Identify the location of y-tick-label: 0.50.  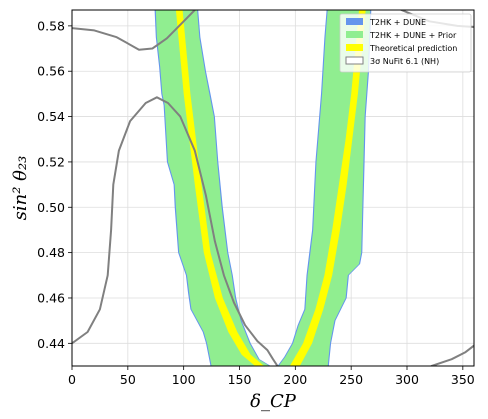
(51, 207).